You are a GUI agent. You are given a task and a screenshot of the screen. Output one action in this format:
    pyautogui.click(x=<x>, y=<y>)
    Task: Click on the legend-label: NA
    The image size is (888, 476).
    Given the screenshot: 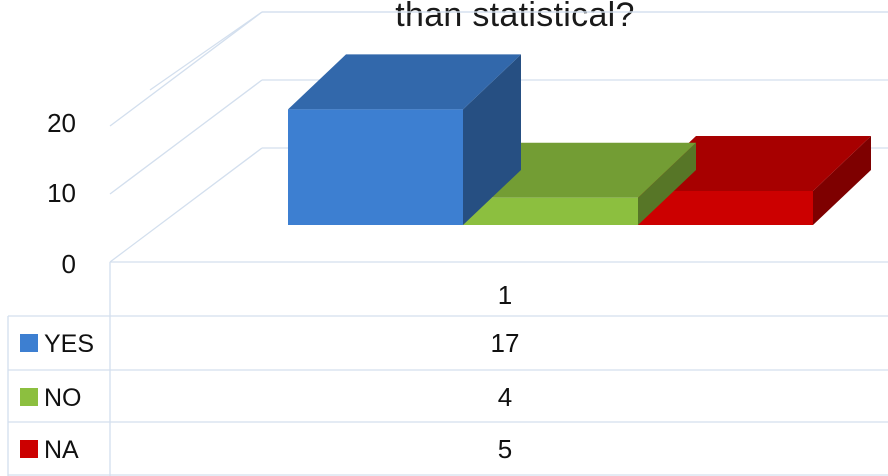 What is the action you would take?
    pyautogui.click(x=61, y=450)
    